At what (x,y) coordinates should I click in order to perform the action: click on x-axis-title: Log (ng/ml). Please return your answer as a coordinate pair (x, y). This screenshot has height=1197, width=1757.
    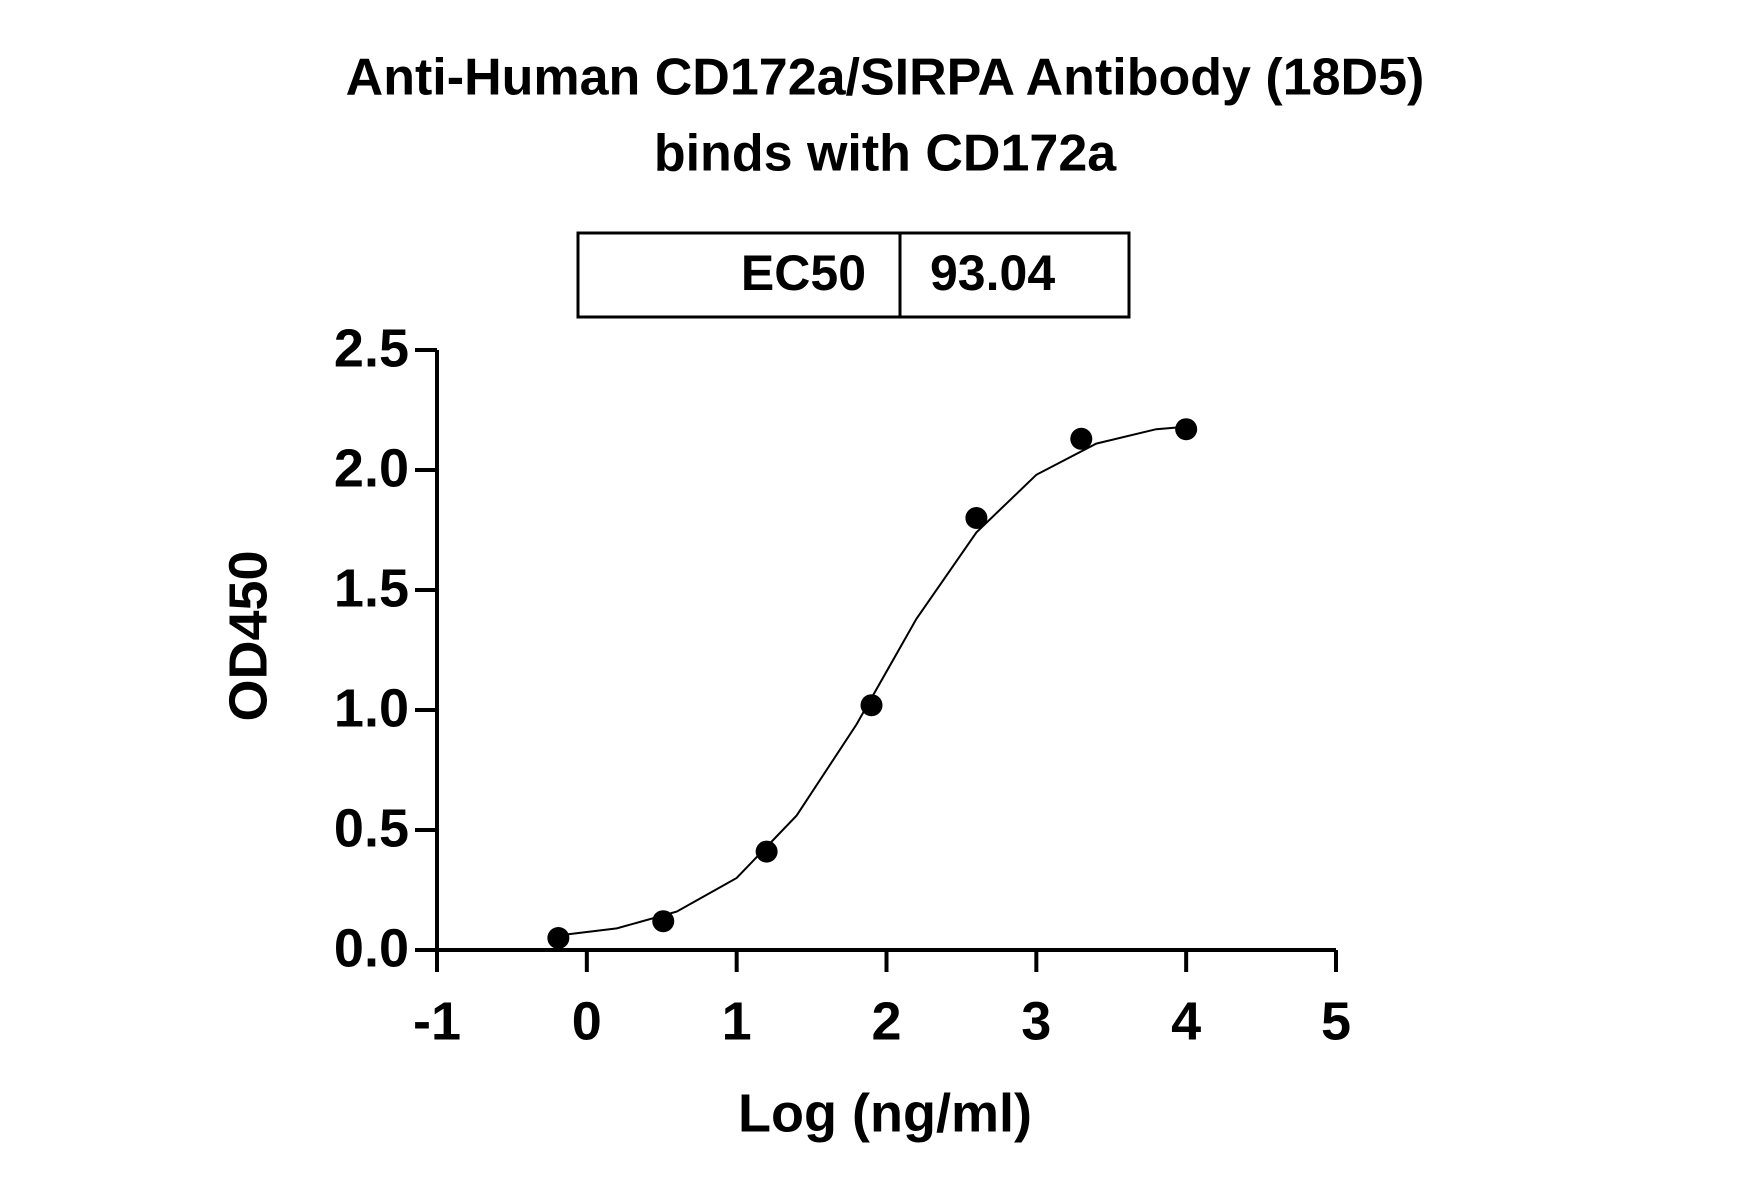
    Looking at the image, I should click on (885, 1113).